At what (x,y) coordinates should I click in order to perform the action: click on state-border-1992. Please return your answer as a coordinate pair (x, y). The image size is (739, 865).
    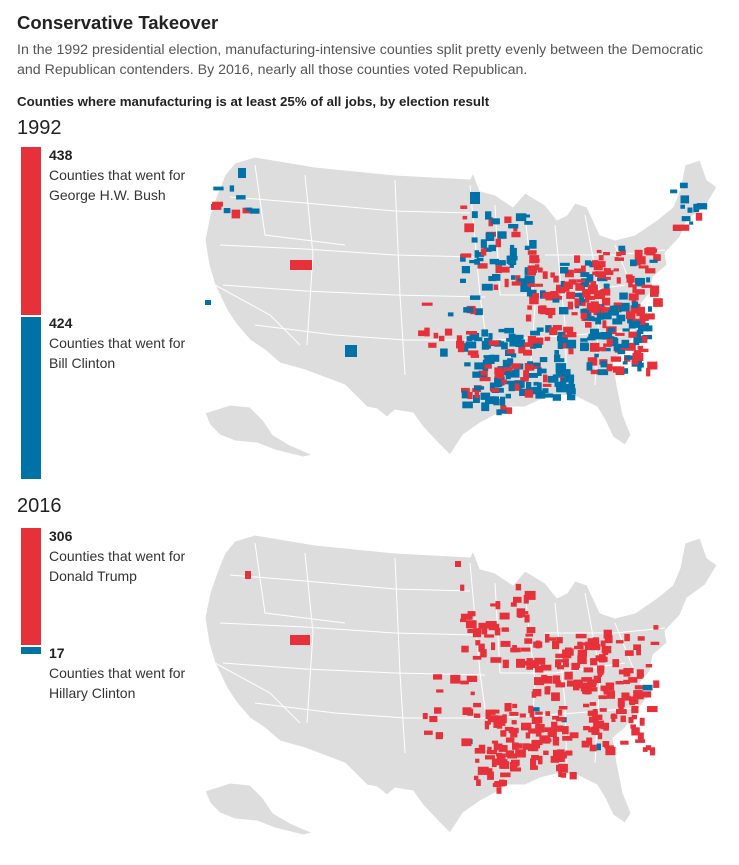
    Looking at the image, I should click on (300, 205).